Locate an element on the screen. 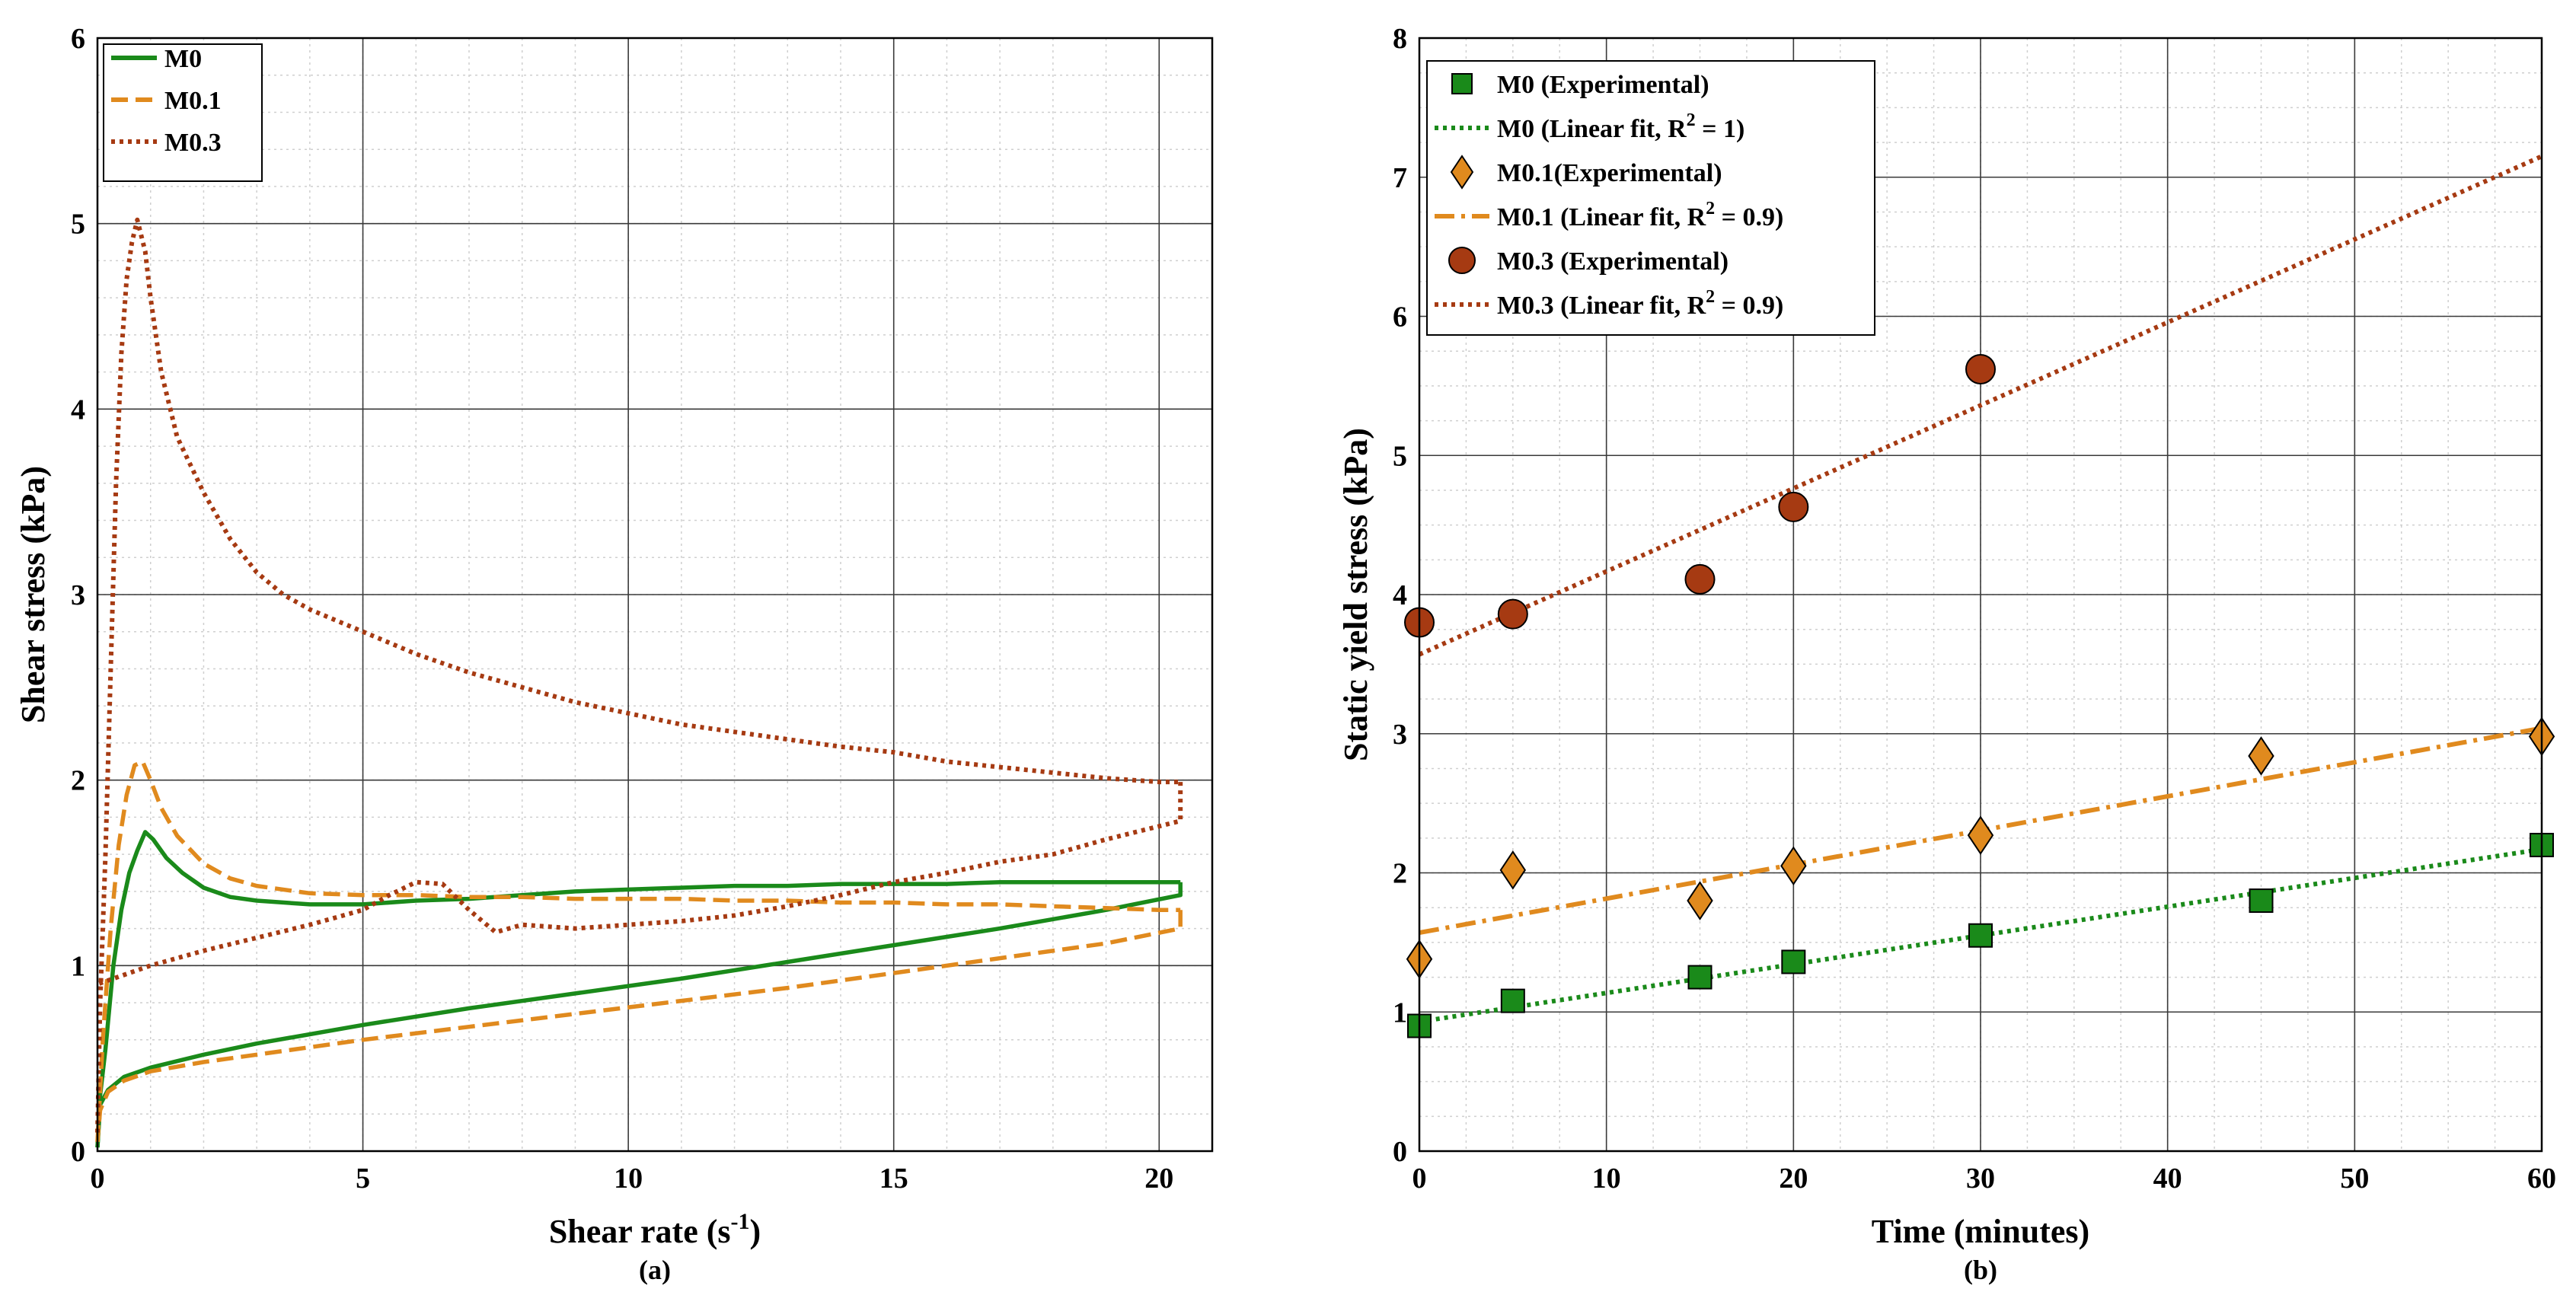  panel-label: (b) is located at coordinates (1980, 1270).